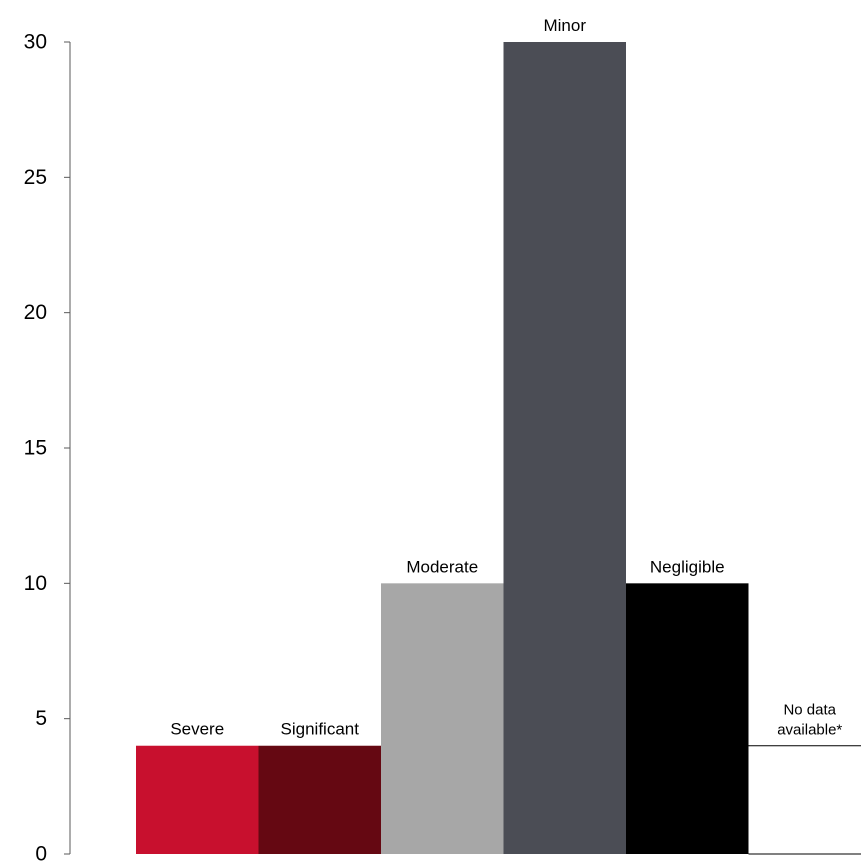 Image resolution: width=861 pixels, height=863 pixels. I want to click on y-tick-label: 25, so click(35, 177).